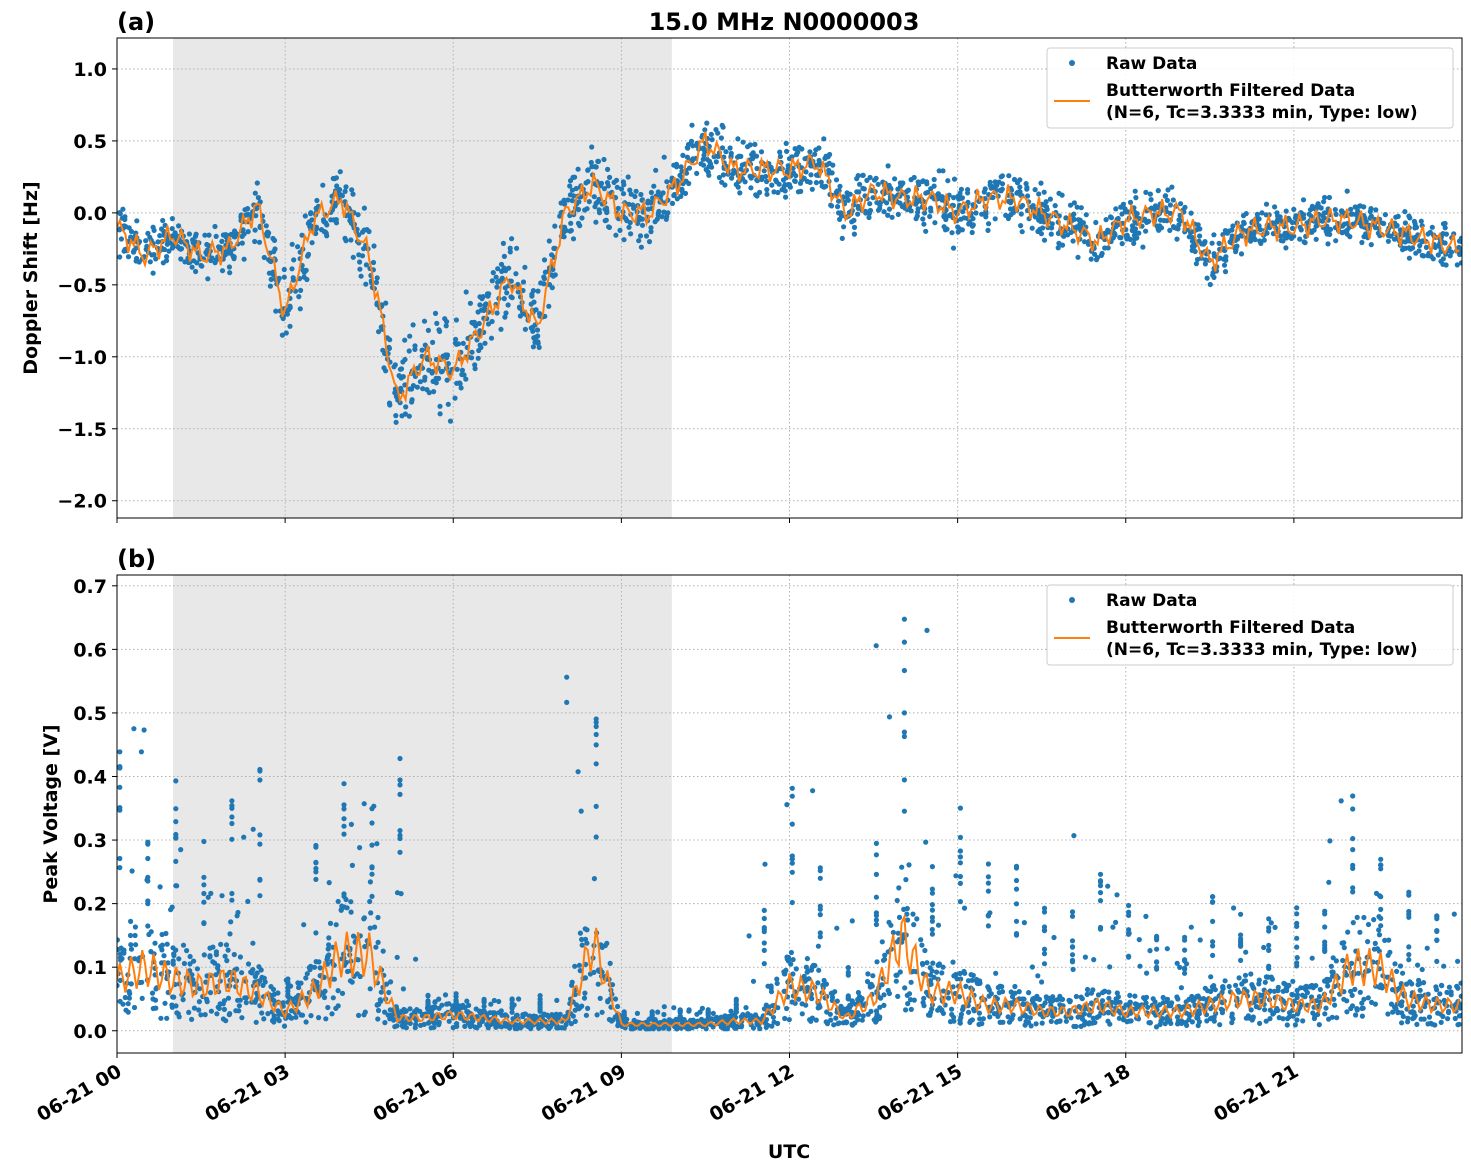 The width and height of the screenshot is (1471, 1176). What do you see at coordinates (1262, 113) in the screenshot?
I see `legend-filtered-params: (N=6, Tc=3.3333 min, Type: low)` at bounding box center [1262, 113].